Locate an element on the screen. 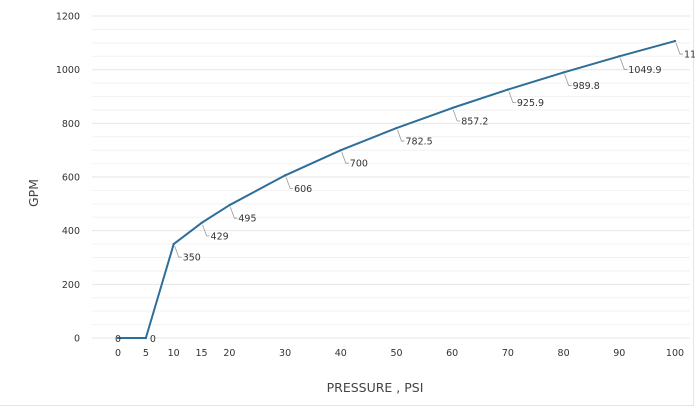  y-tick-label: 600 is located at coordinates (71, 178).